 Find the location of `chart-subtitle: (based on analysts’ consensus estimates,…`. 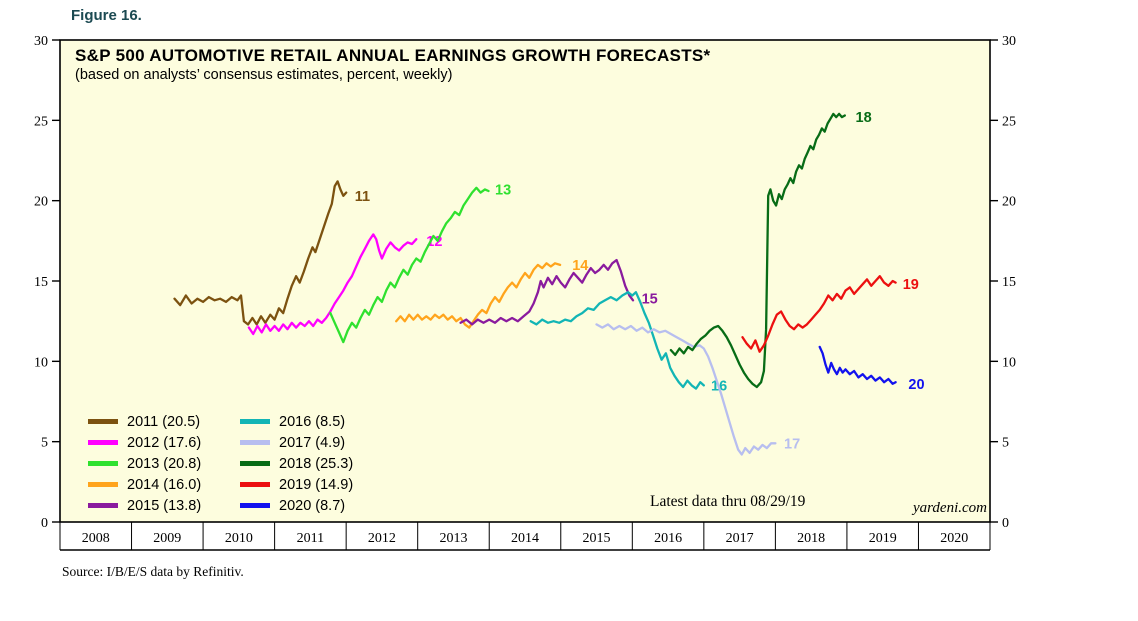

chart-subtitle: (based on analysts’ consensus estimates,… is located at coordinates (264, 75).